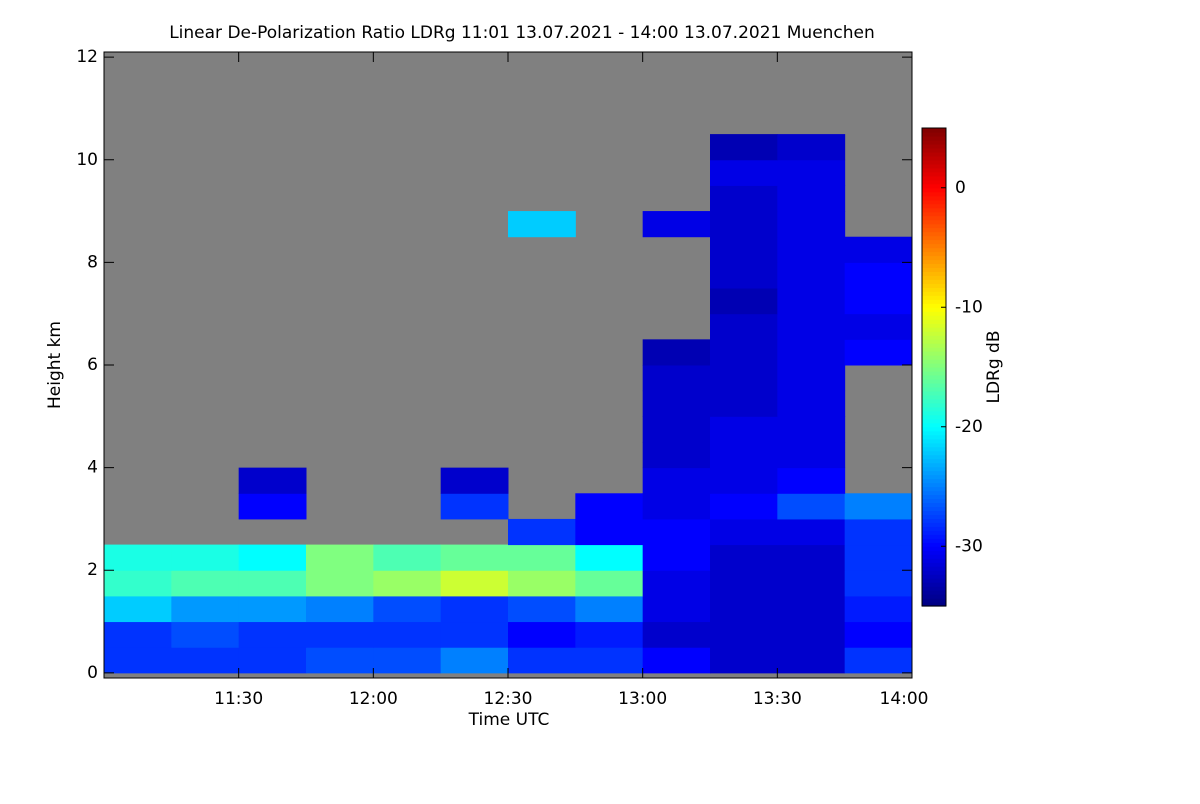  Describe the element at coordinates (92, 468) in the screenshot. I see `y-tick-label: 4` at that location.